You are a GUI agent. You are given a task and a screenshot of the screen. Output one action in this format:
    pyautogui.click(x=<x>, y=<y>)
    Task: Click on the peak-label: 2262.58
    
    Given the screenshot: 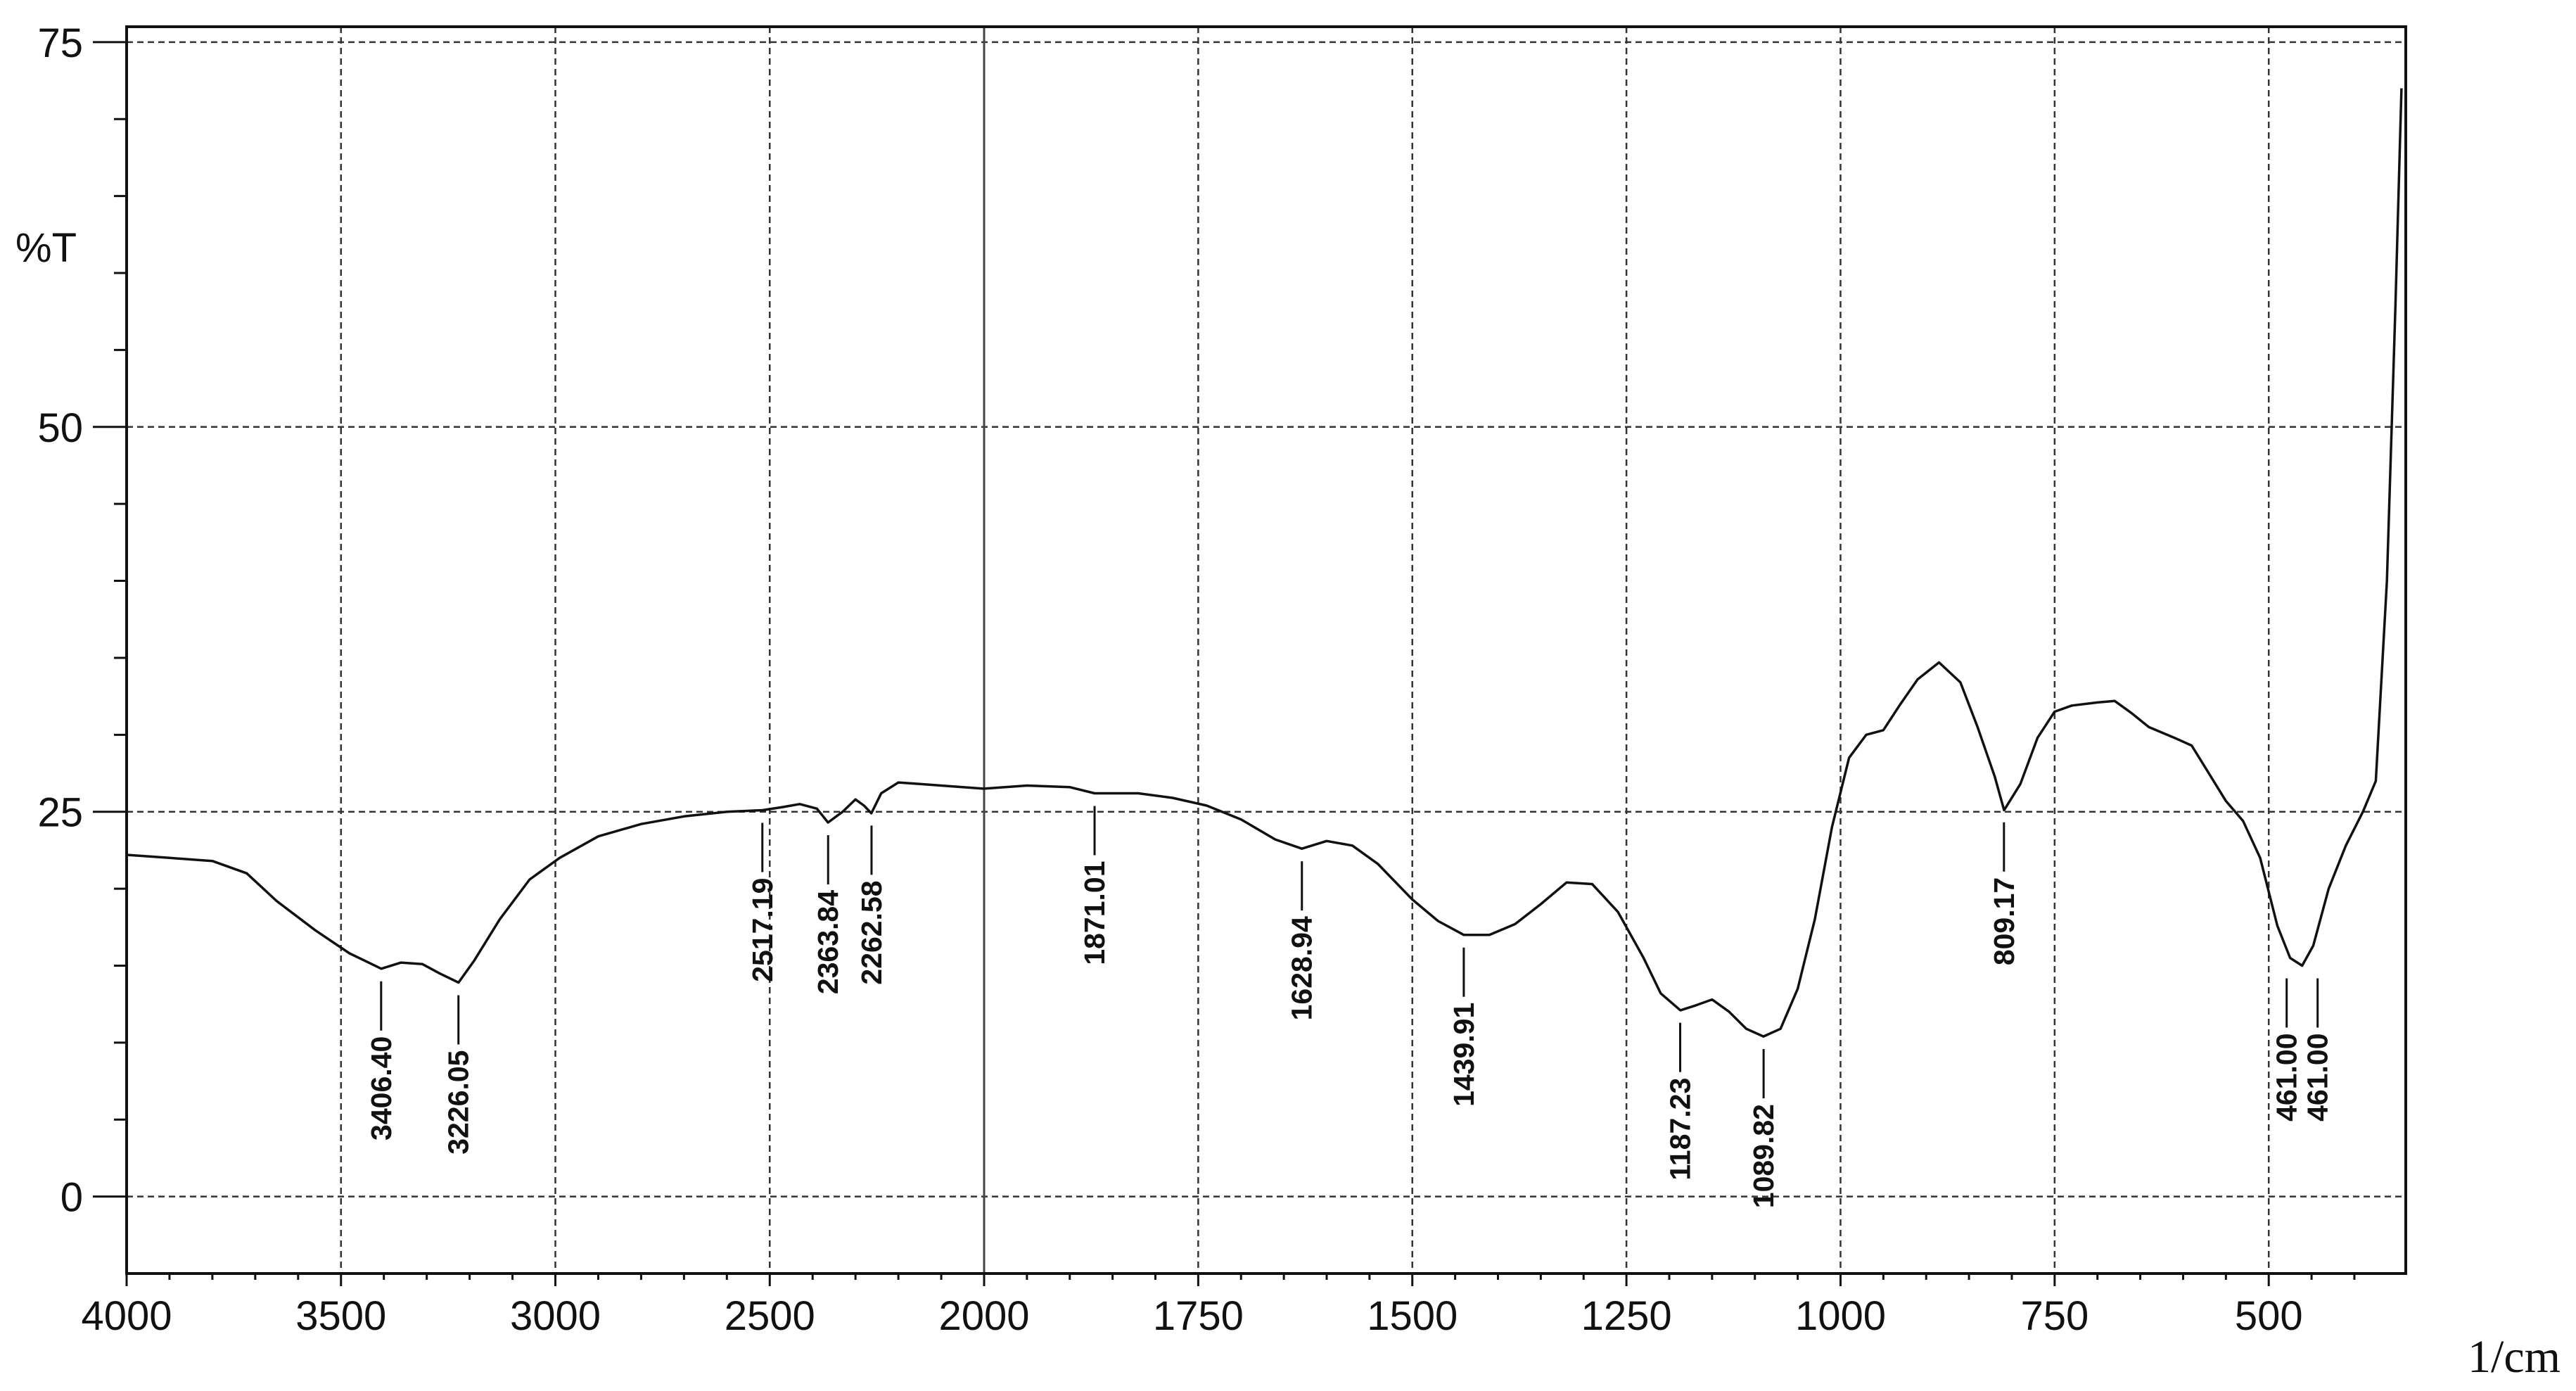 What is the action you would take?
    pyautogui.click(x=871, y=932)
    